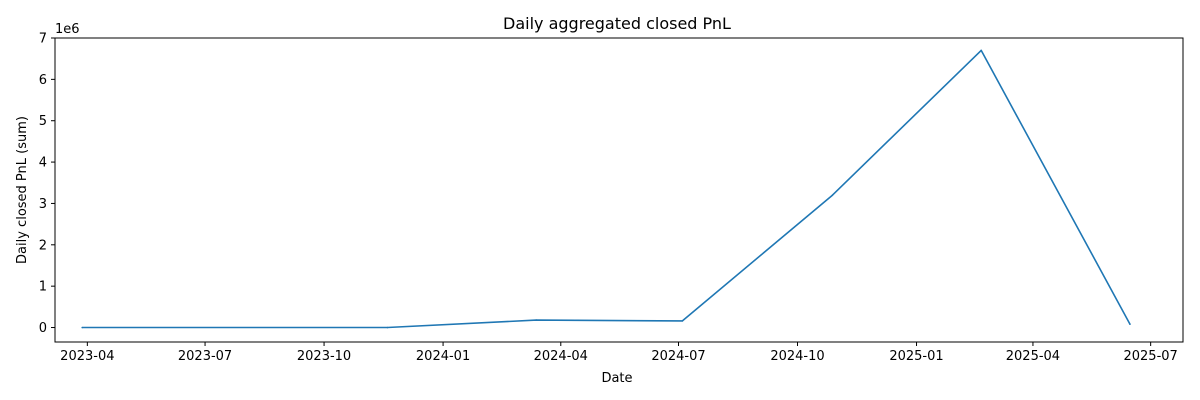  What do you see at coordinates (916, 356) in the screenshot?
I see `x-tick-label: 2025-01` at bounding box center [916, 356].